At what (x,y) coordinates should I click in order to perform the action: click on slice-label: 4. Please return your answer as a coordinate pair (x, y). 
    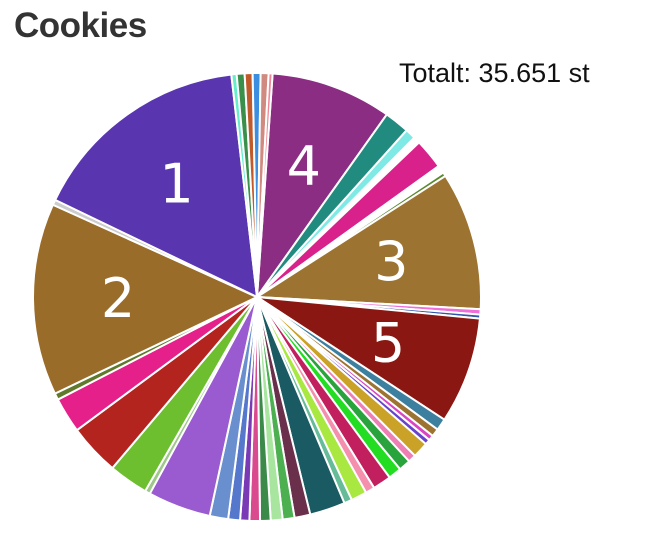
    Looking at the image, I should click on (304, 166).